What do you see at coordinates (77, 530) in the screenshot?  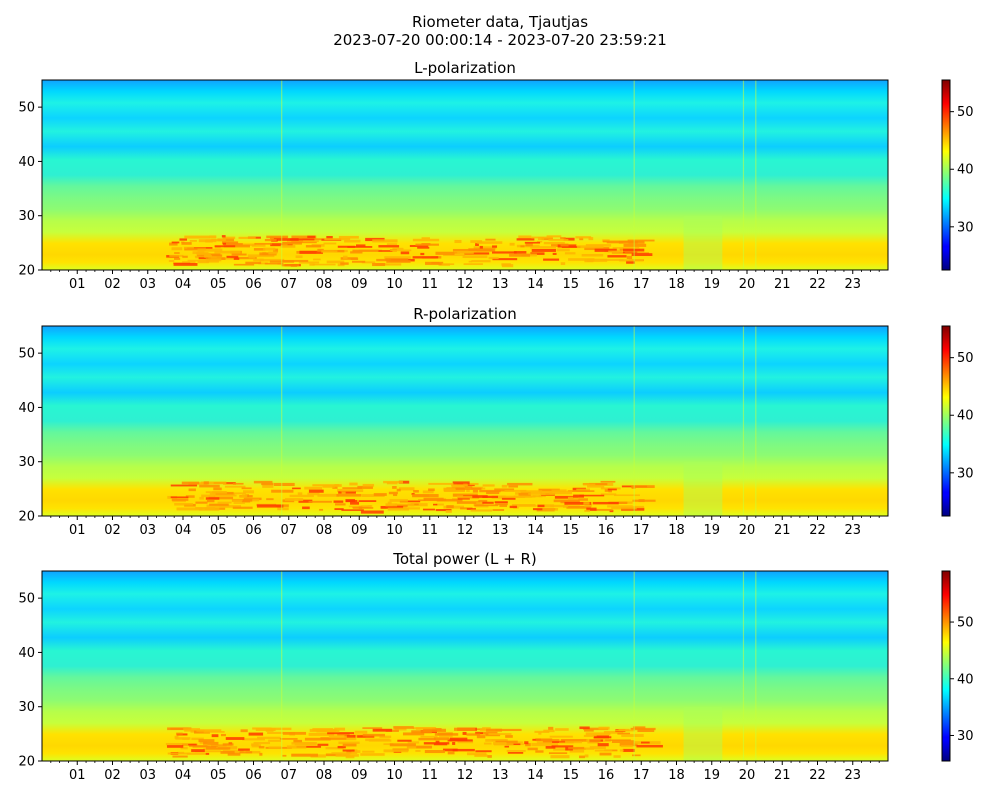 I see `x-tick-label: 01` at bounding box center [77, 530].